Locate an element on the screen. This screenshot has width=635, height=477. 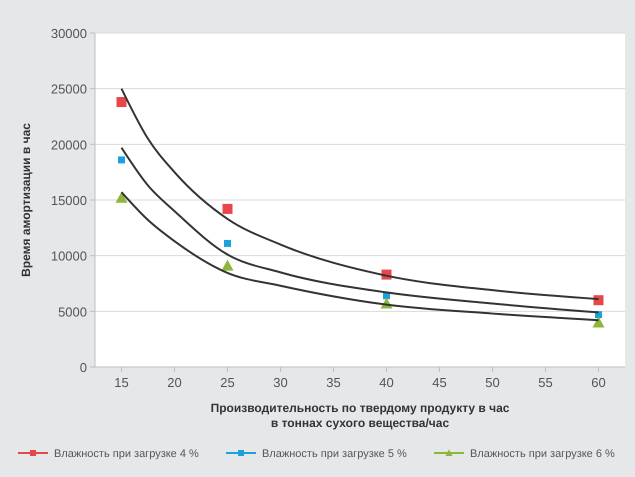
y-tick-label: 20000 is located at coordinates (68, 144).